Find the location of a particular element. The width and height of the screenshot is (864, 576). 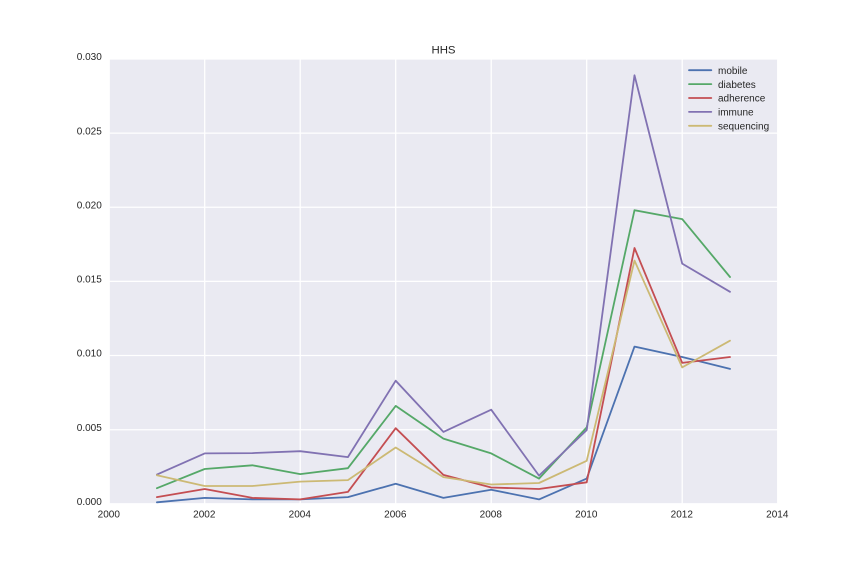

svg-text: 0.015 is located at coordinates (89, 280).